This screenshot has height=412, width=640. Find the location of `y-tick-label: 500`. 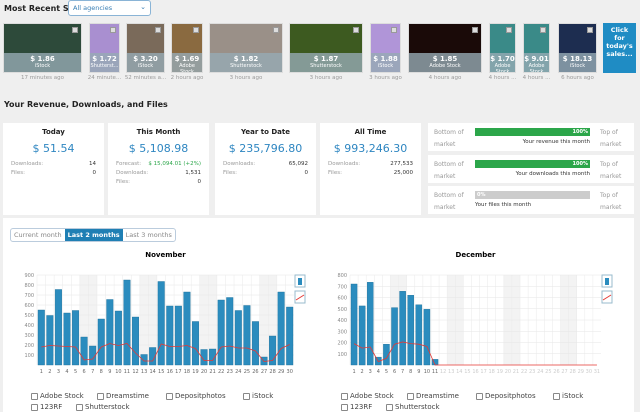

y-tick-label: 500 is located at coordinates (342, 310).